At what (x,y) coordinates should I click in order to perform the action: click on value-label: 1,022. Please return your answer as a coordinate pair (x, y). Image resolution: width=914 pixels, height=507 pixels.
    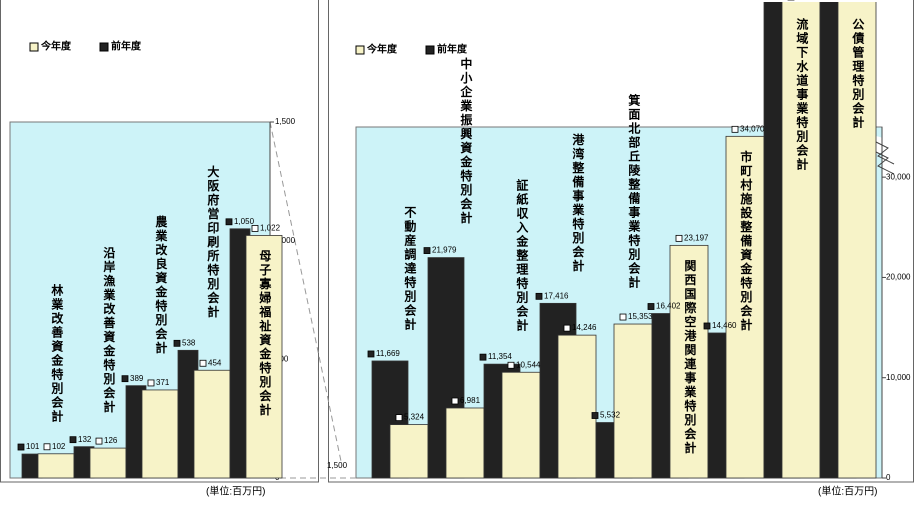
    Looking at the image, I should click on (270, 228).